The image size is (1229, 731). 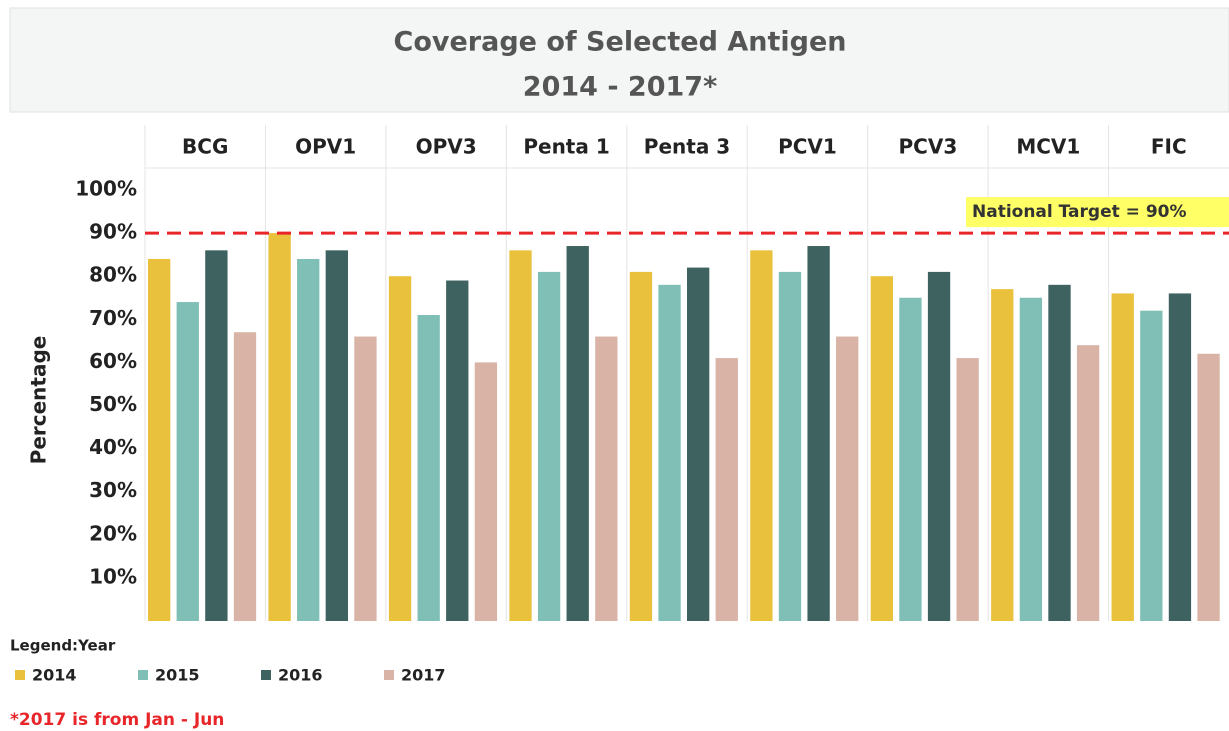 I want to click on chart-title: Coverage of Selected Antigen, so click(x=620, y=42).